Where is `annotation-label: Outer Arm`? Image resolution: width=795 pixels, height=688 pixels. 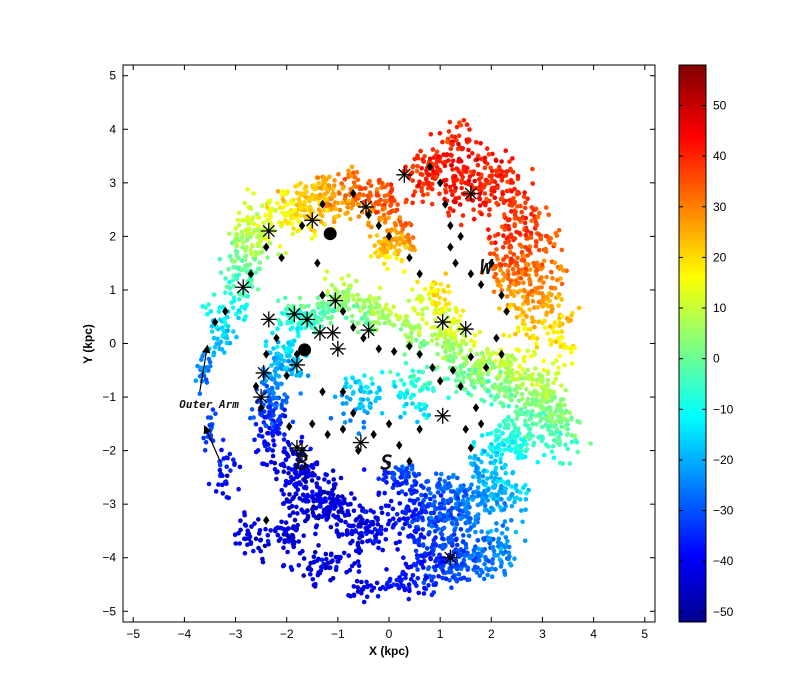
annotation-label: Outer Arm is located at coordinates (209, 404).